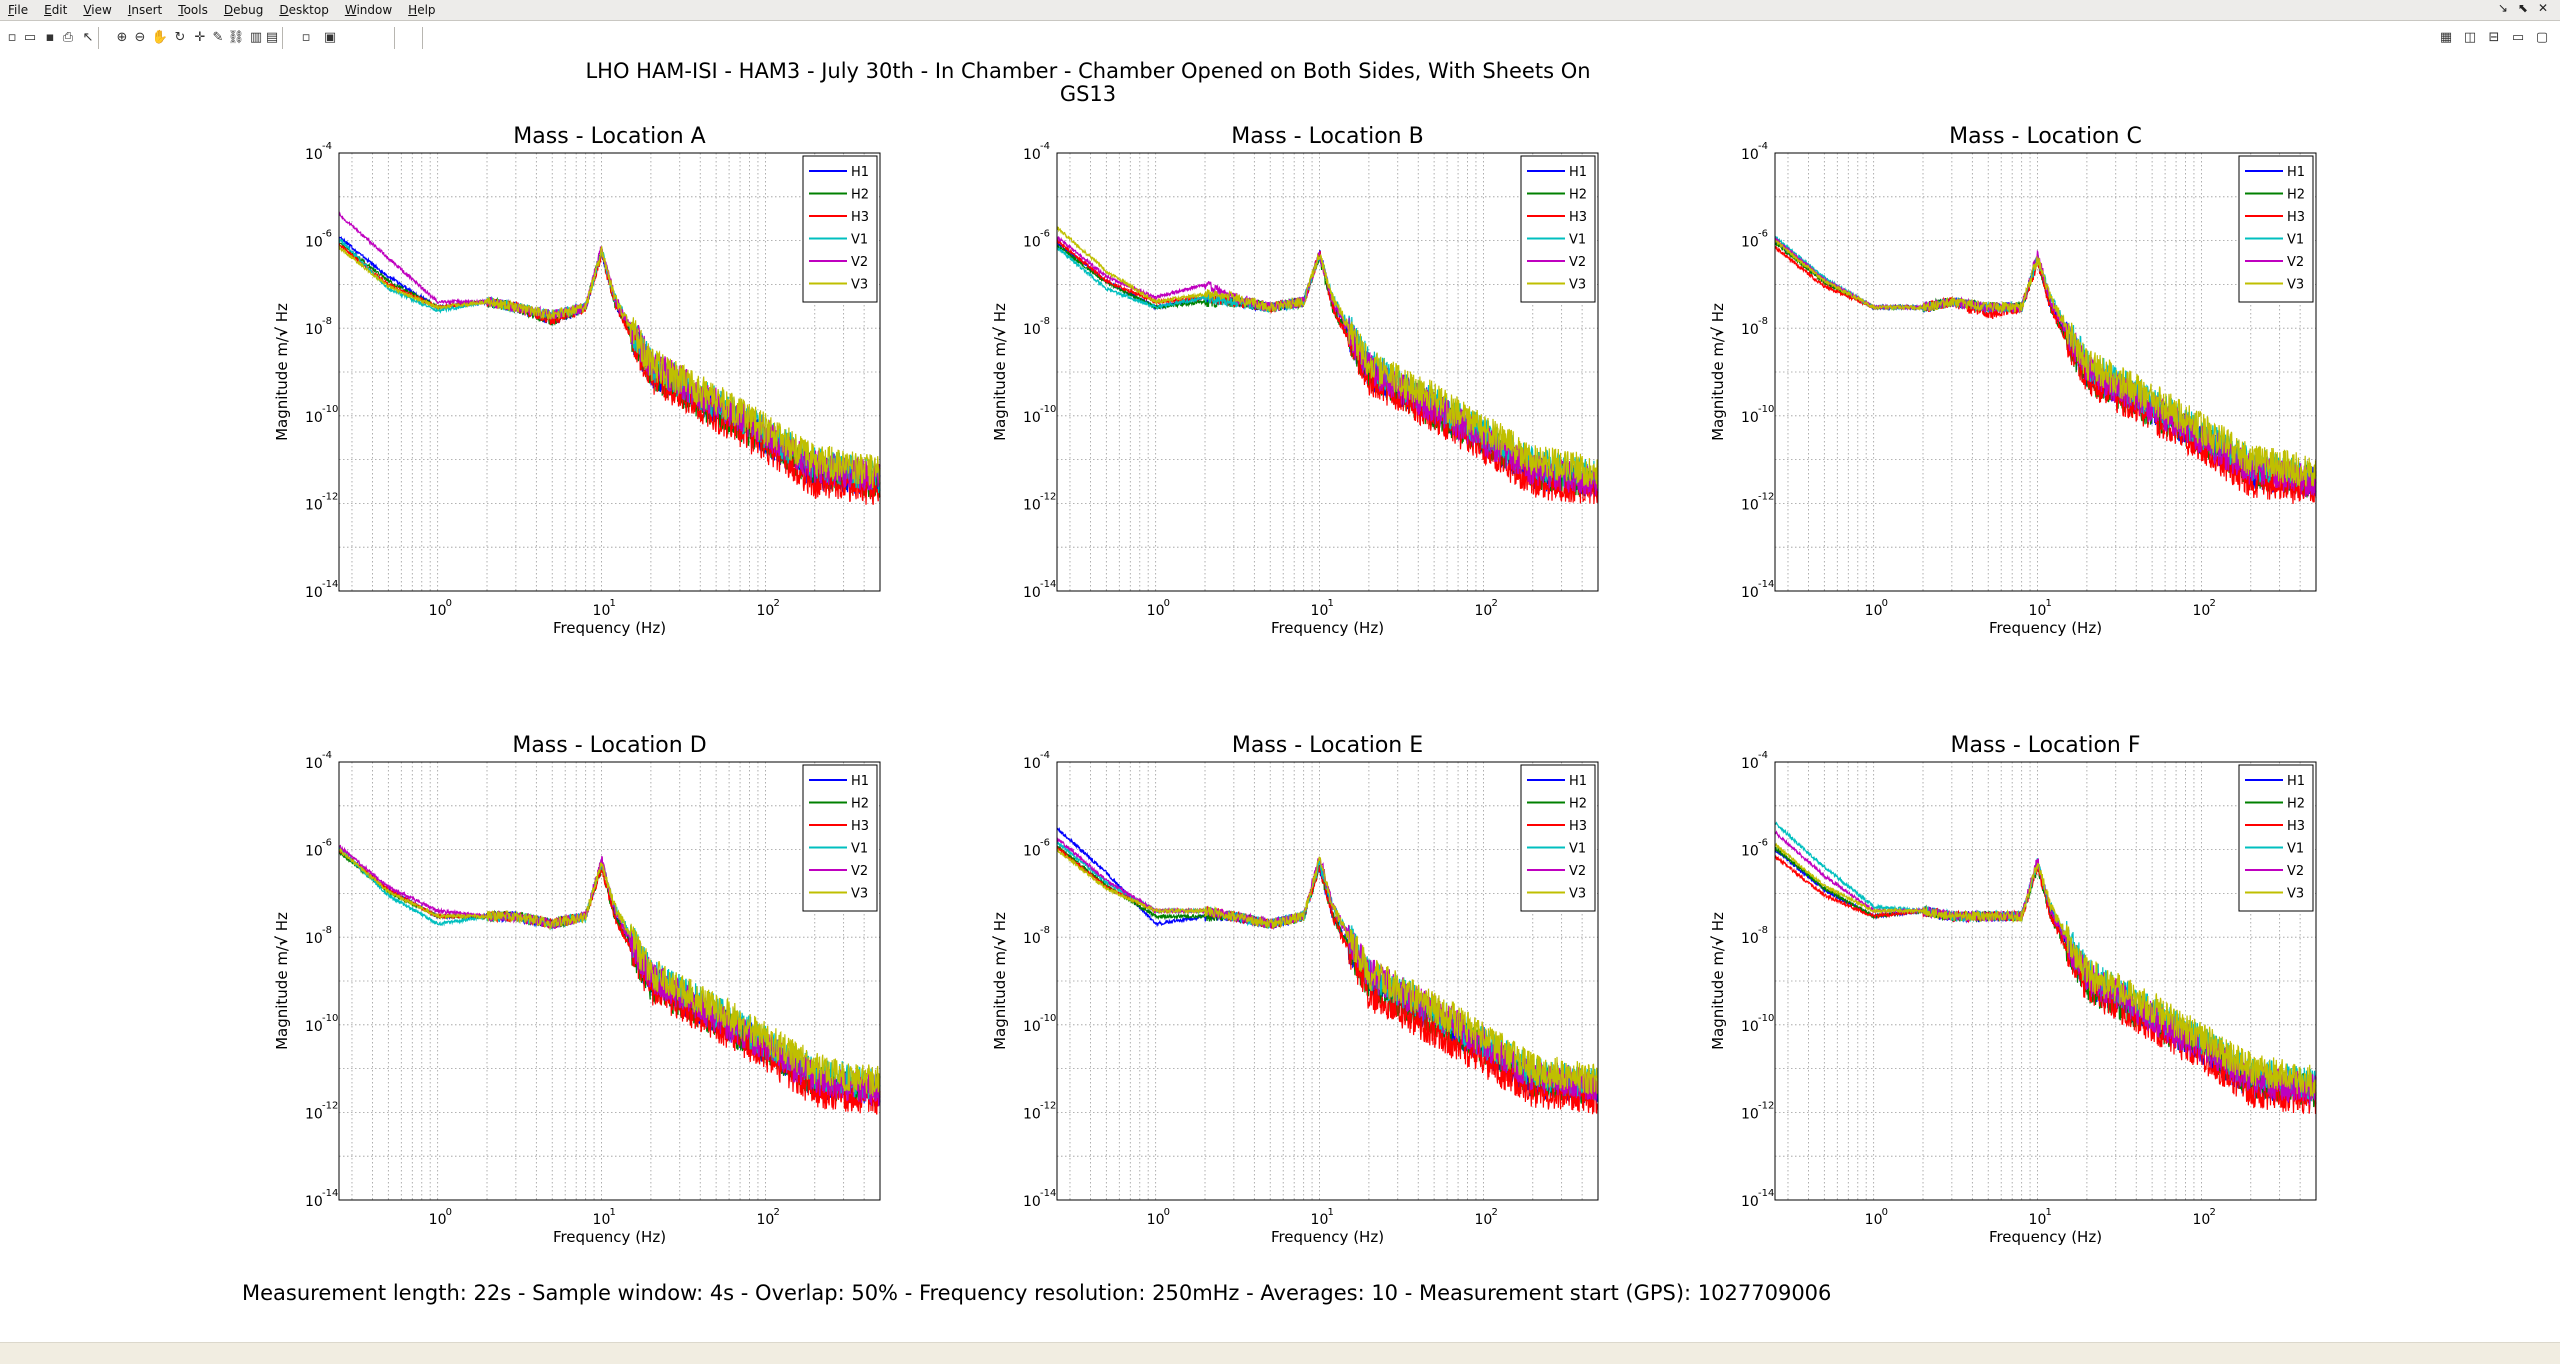  I want to click on series-v3-line, so click(2045, 969).